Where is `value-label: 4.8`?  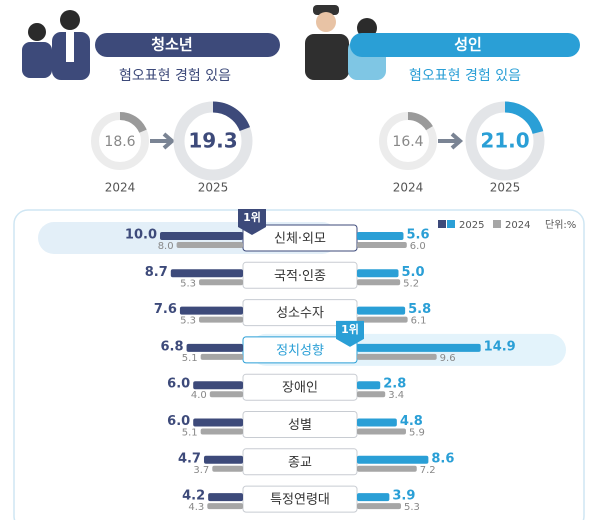 value-label: 4.8 is located at coordinates (411, 421).